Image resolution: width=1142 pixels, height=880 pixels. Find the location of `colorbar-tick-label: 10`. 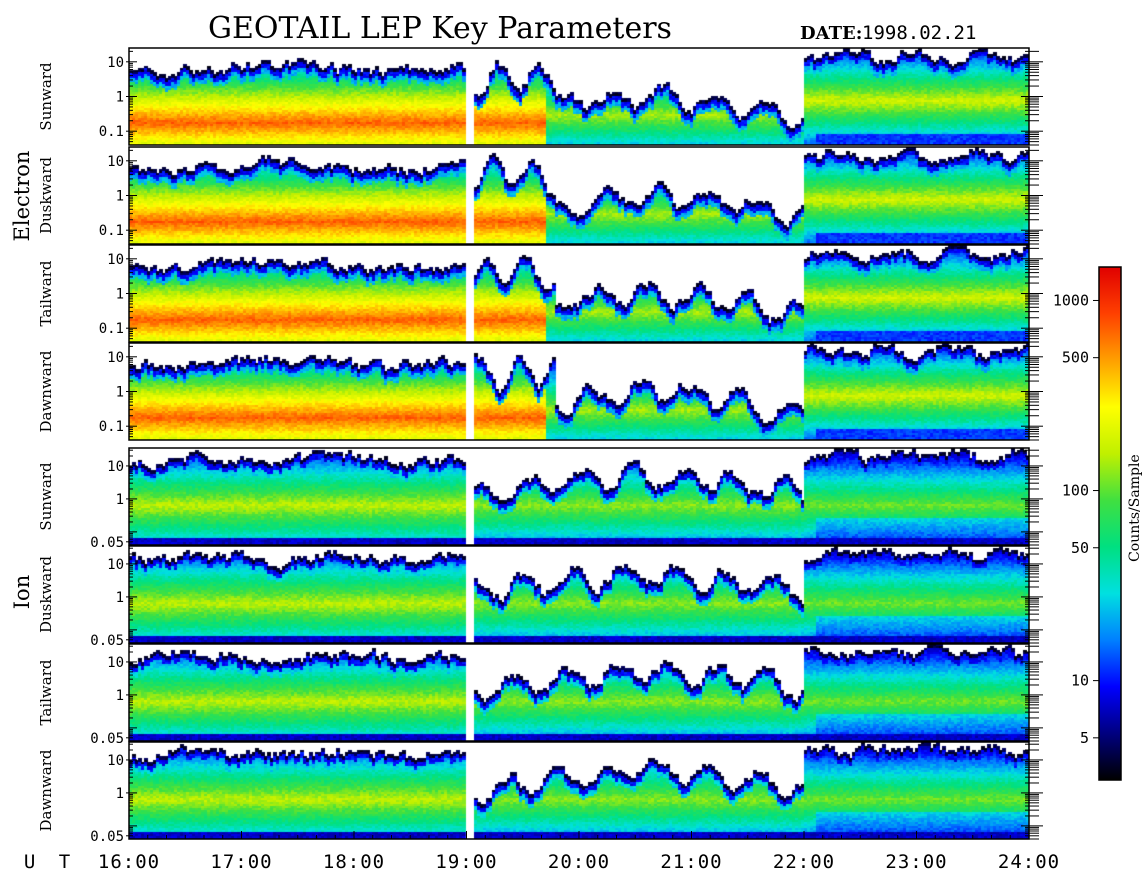

colorbar-tick-label: 10 is located at coordinates (1080, 681).